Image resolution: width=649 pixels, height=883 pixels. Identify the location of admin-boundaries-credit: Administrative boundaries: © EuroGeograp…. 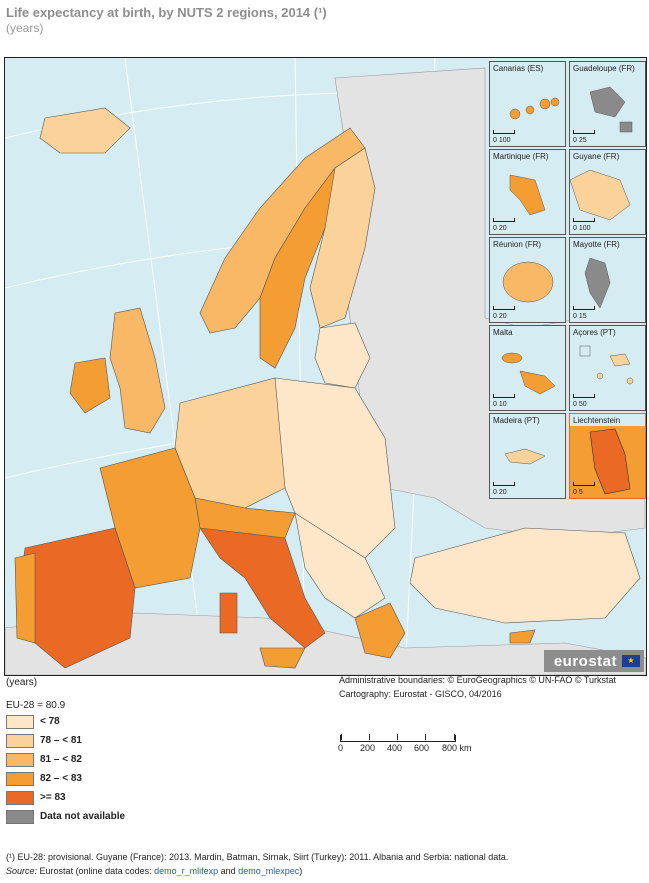
(478, 680).